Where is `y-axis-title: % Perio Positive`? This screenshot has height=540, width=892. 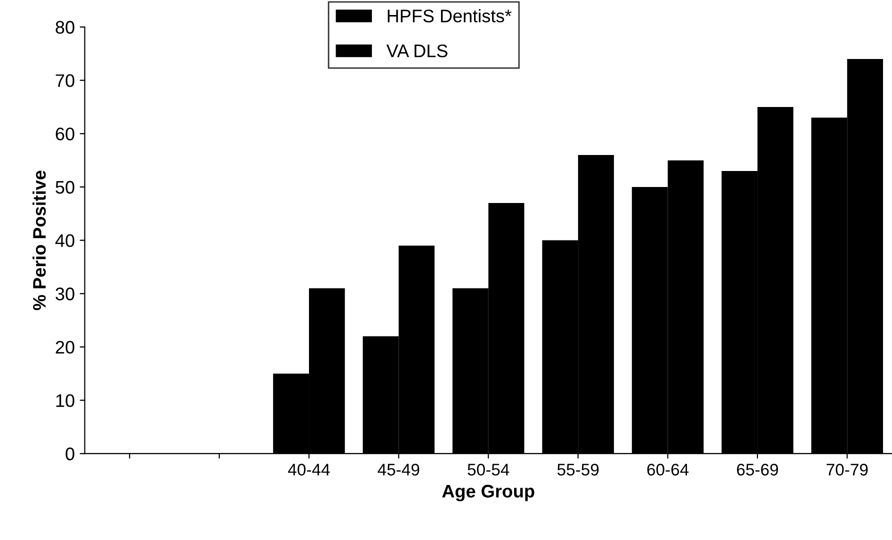
y-axis-title: % Perio Positive is located at coordinates (39, 240).